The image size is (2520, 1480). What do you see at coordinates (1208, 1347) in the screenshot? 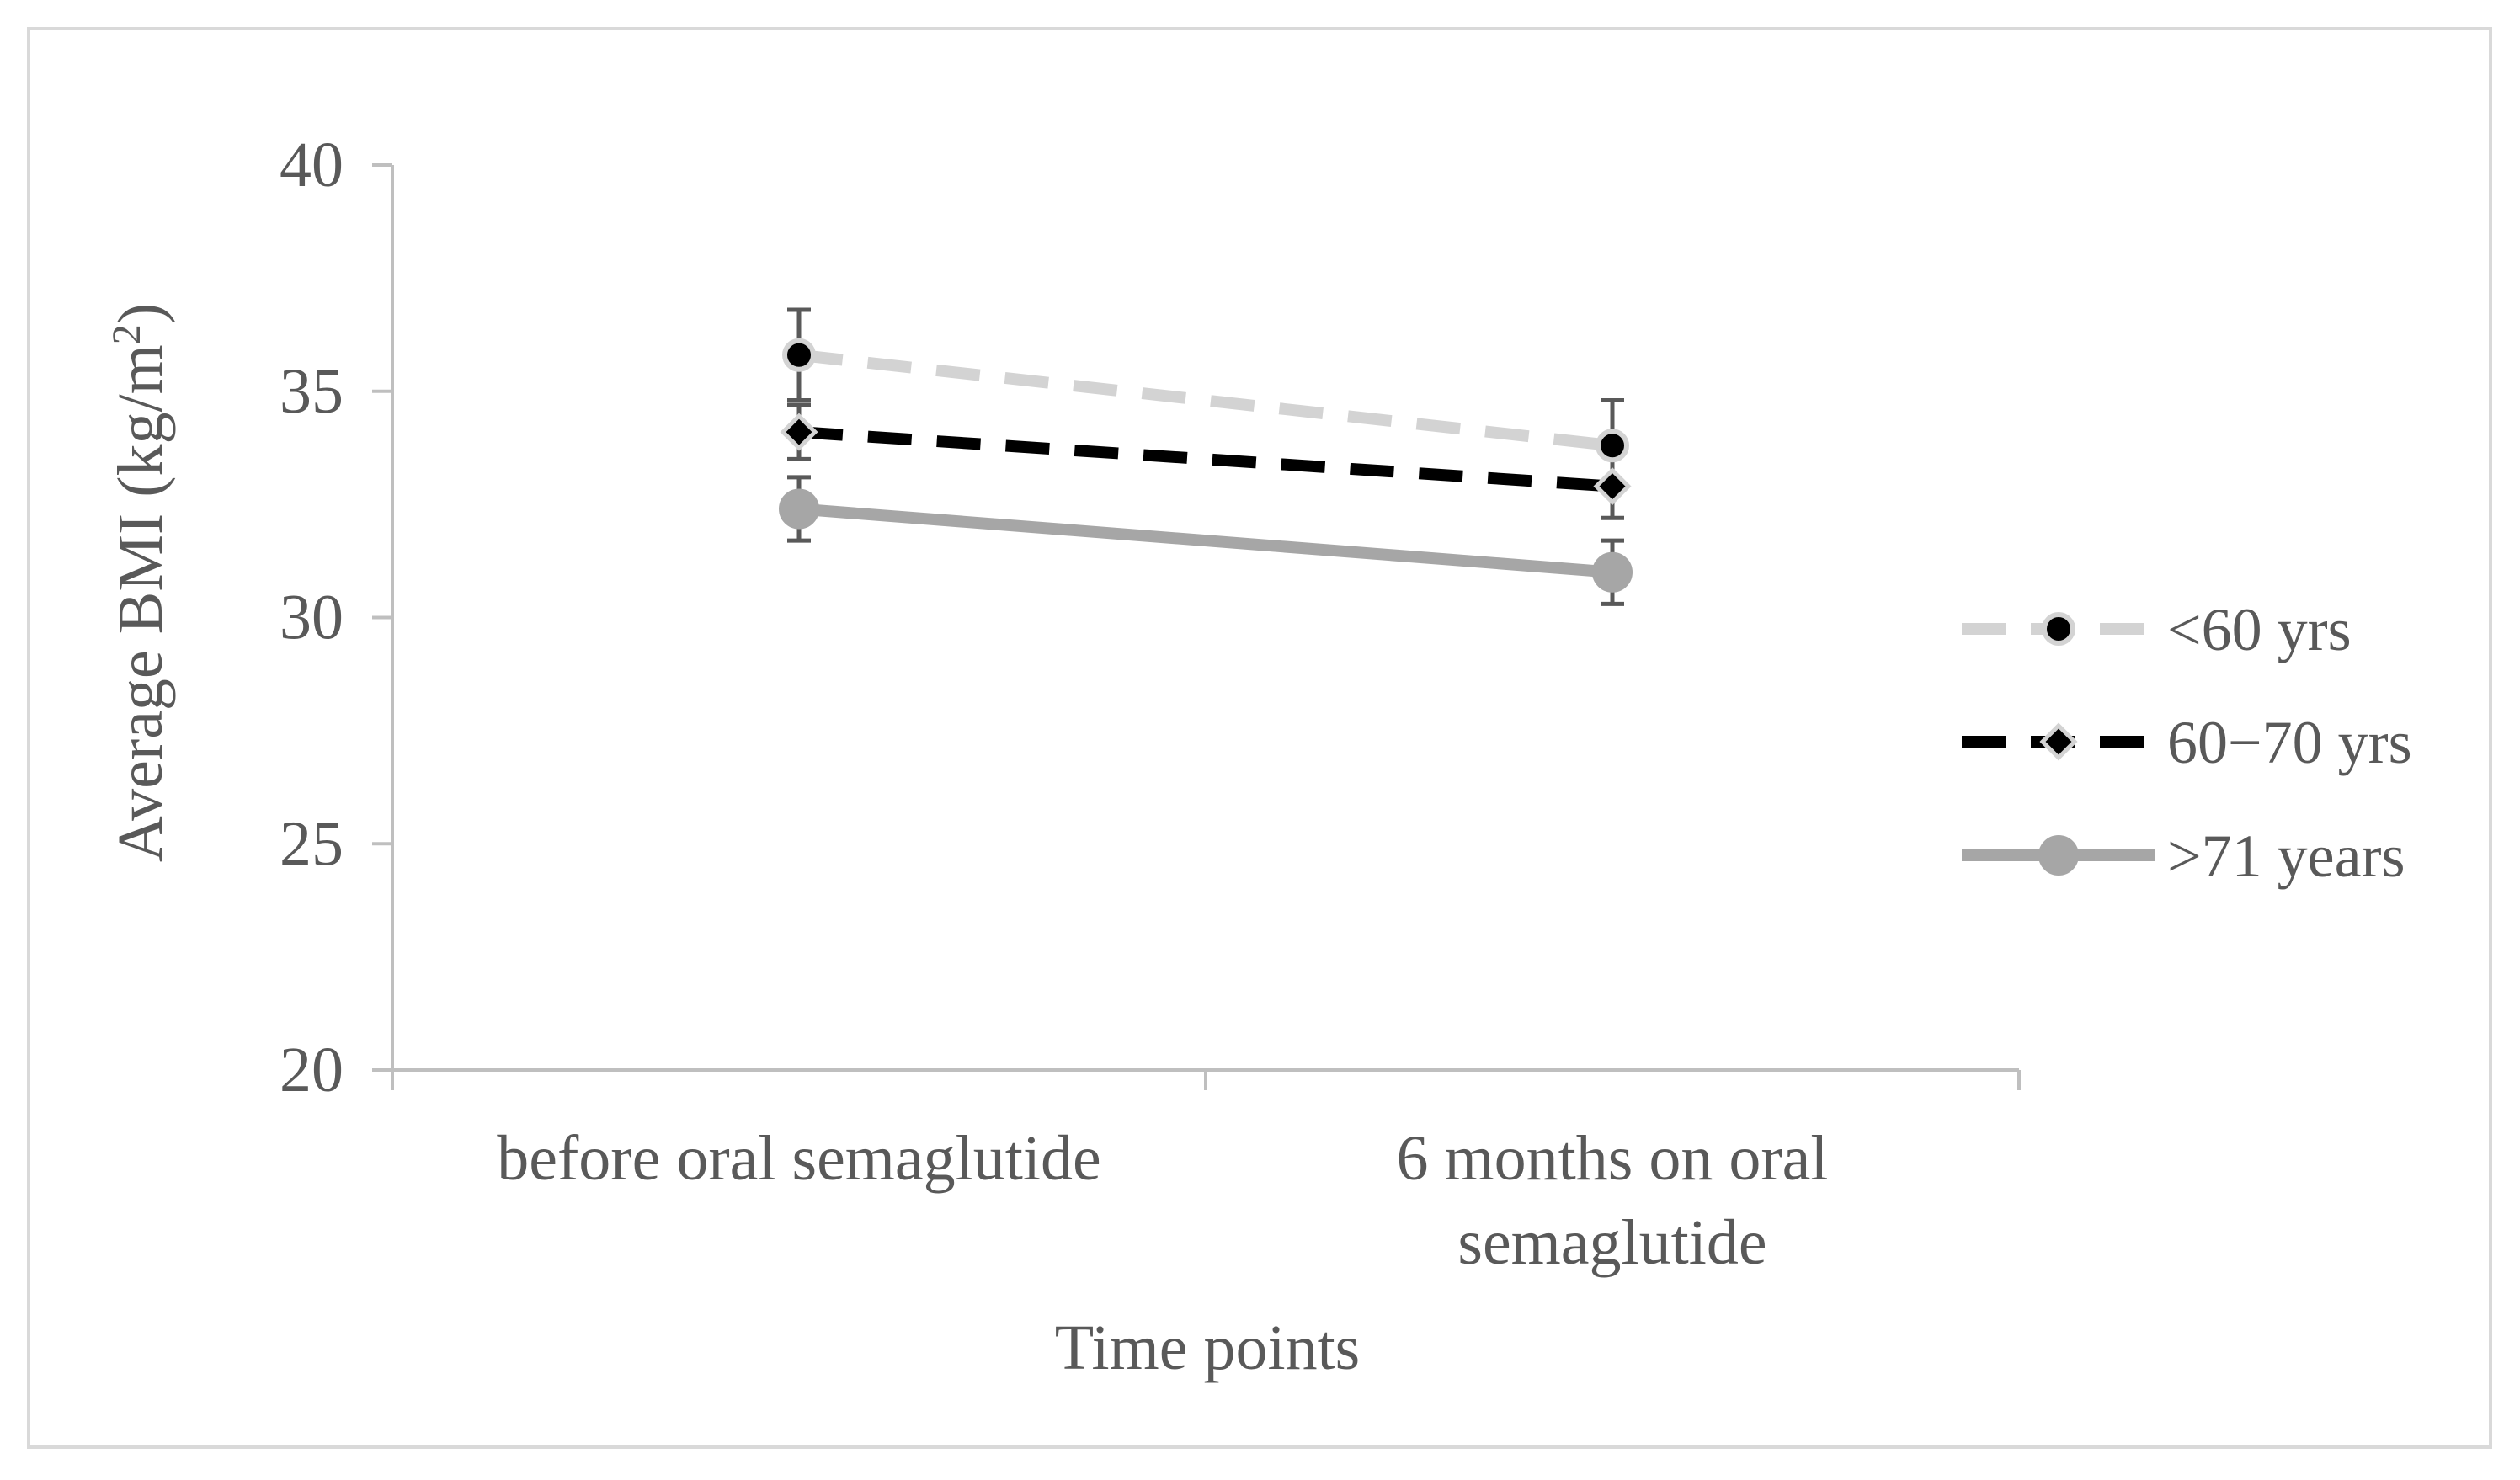
I see `x-axis-title: Time points` at bounding box center [1208, 1347].